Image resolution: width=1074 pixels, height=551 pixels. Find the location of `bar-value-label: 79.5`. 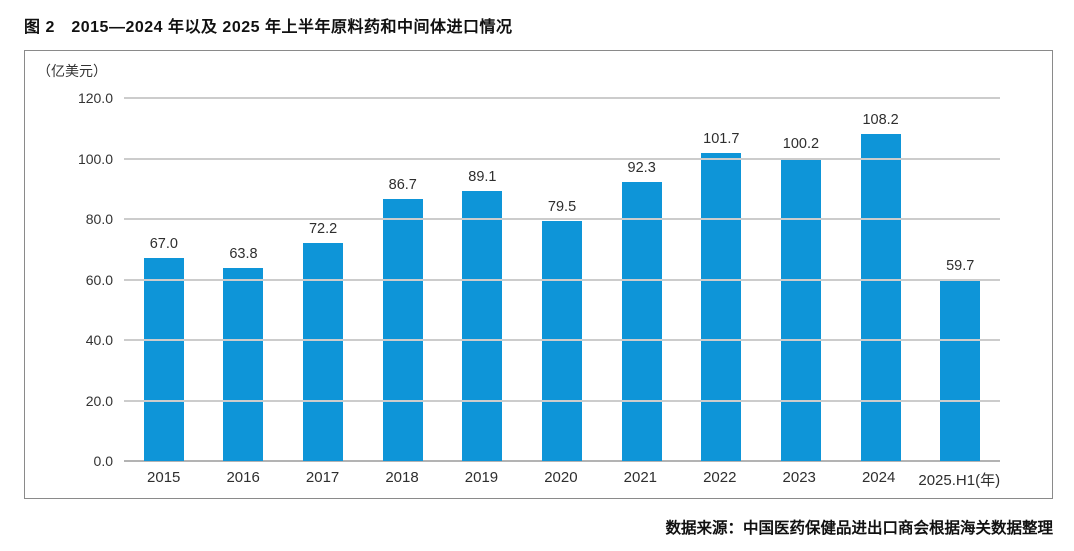

bar-value-label: 79.5 is located at coordinates (562, 206).